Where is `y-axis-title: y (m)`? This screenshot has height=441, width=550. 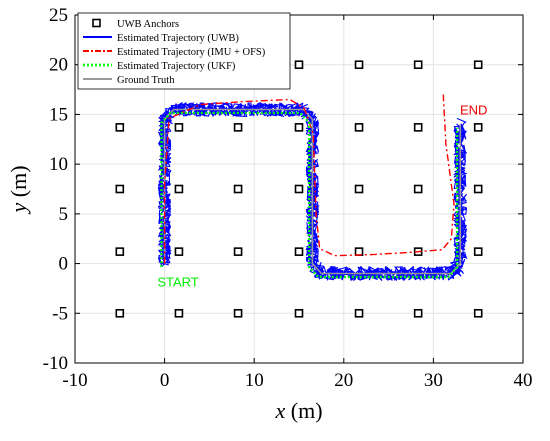
y-axis-title: y (m) is located at coordinates (18, 189).